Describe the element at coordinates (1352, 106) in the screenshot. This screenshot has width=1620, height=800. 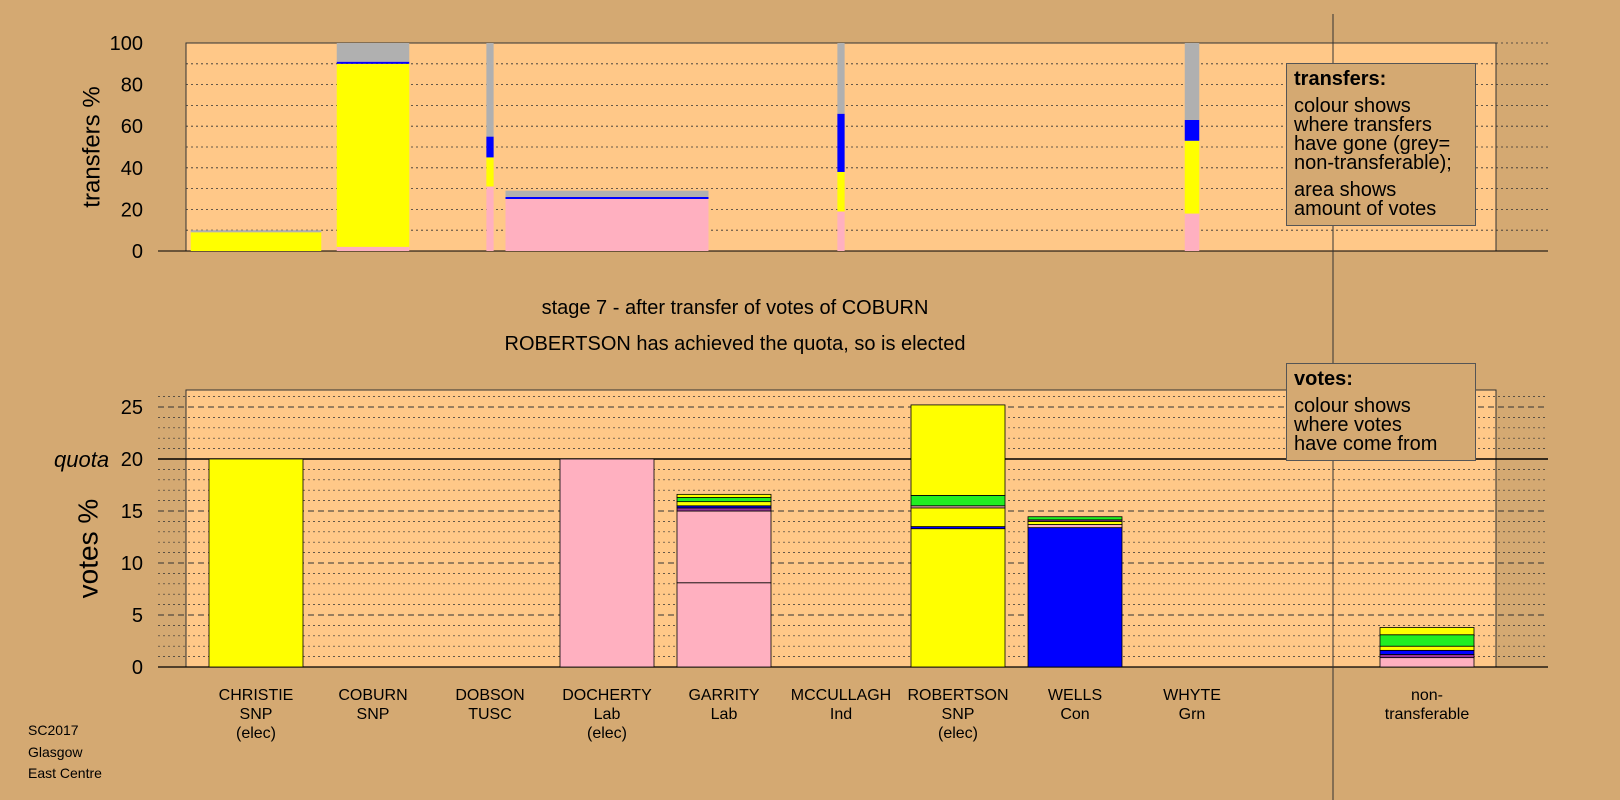
I see `transfers-legend-line: colour shows` at that location.